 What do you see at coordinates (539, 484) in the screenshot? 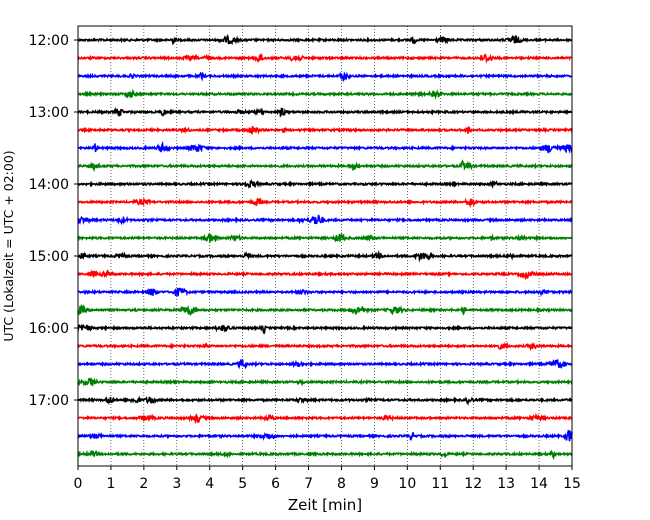
I see `x-tick-label: 14` at bounding box center [539, 484].